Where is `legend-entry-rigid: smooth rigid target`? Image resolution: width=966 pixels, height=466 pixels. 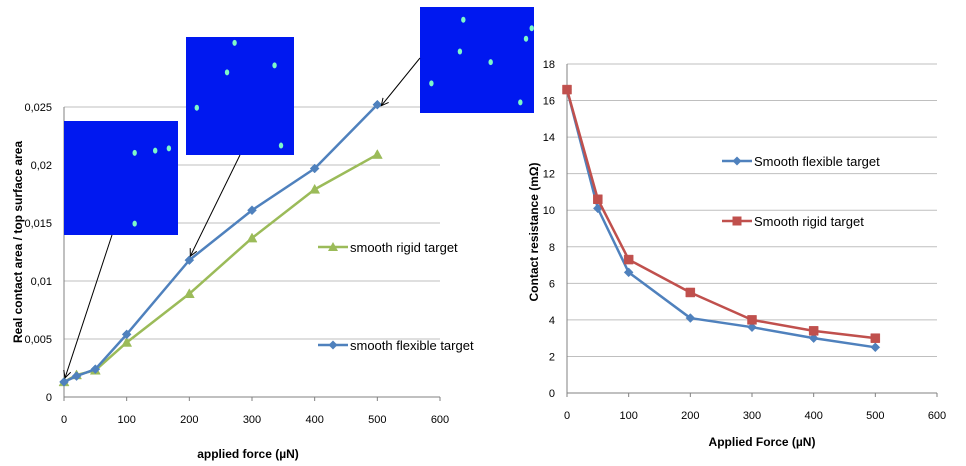
legend-entry-rigid: smooth rigid target is located at coordinates (388, 247).